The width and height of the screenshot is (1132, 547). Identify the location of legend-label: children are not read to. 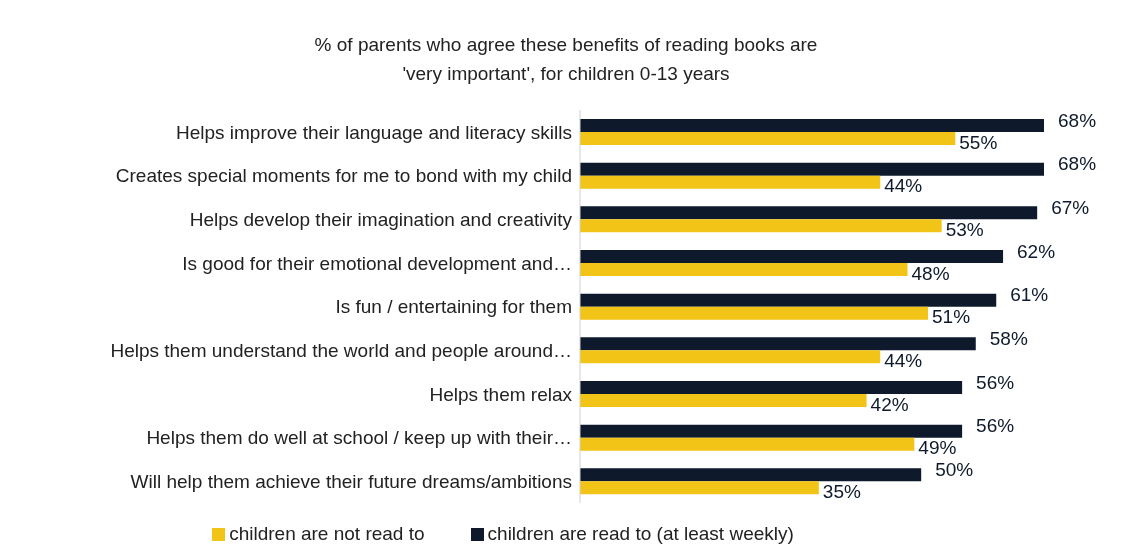
(327, 533).